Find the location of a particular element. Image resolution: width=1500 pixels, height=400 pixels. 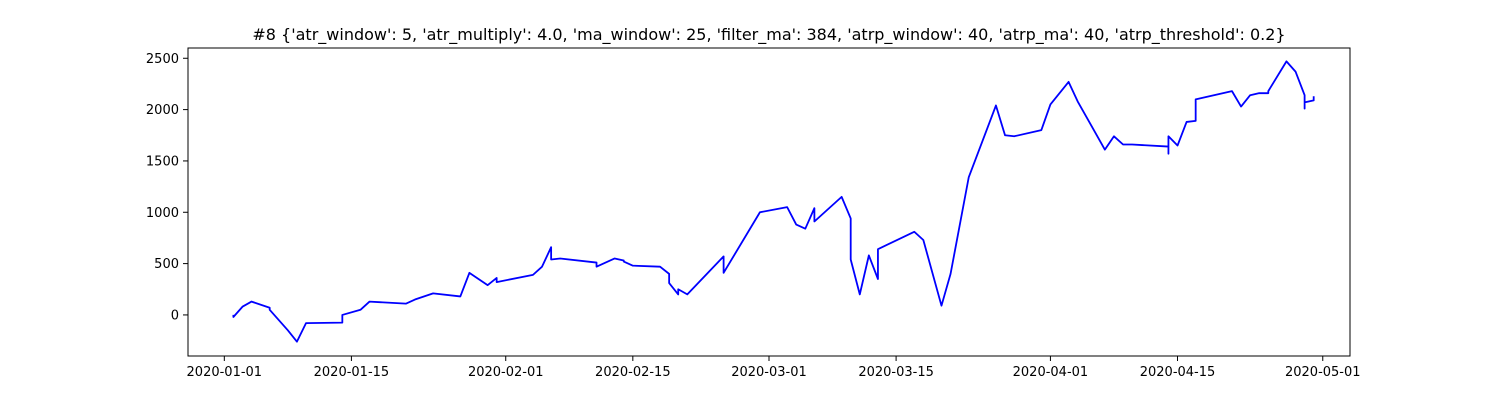

y-tick-label: 500 is located at coordinates (166, 264).